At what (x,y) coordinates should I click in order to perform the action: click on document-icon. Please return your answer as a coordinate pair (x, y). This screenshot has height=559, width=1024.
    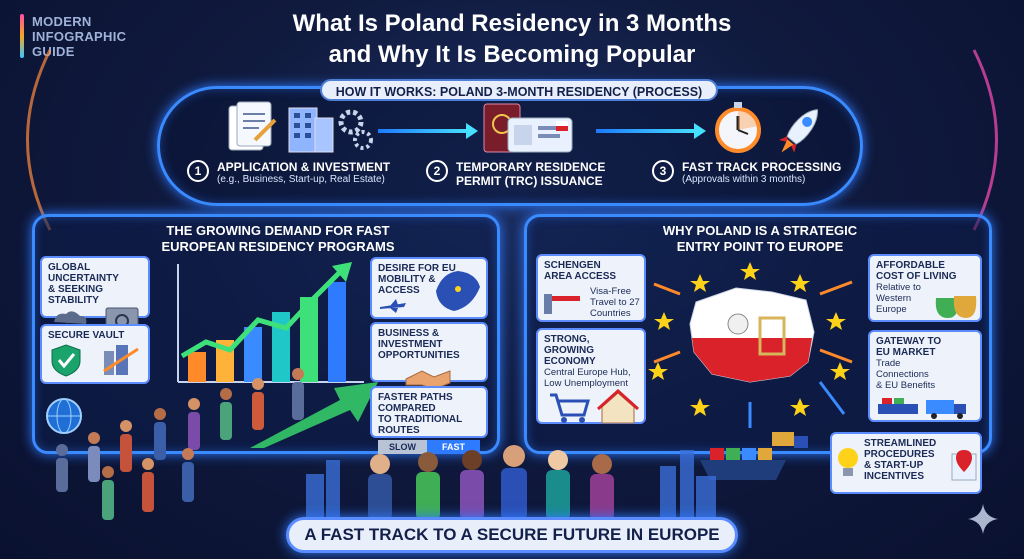
    Looking at the image, I should click on (300, 127).